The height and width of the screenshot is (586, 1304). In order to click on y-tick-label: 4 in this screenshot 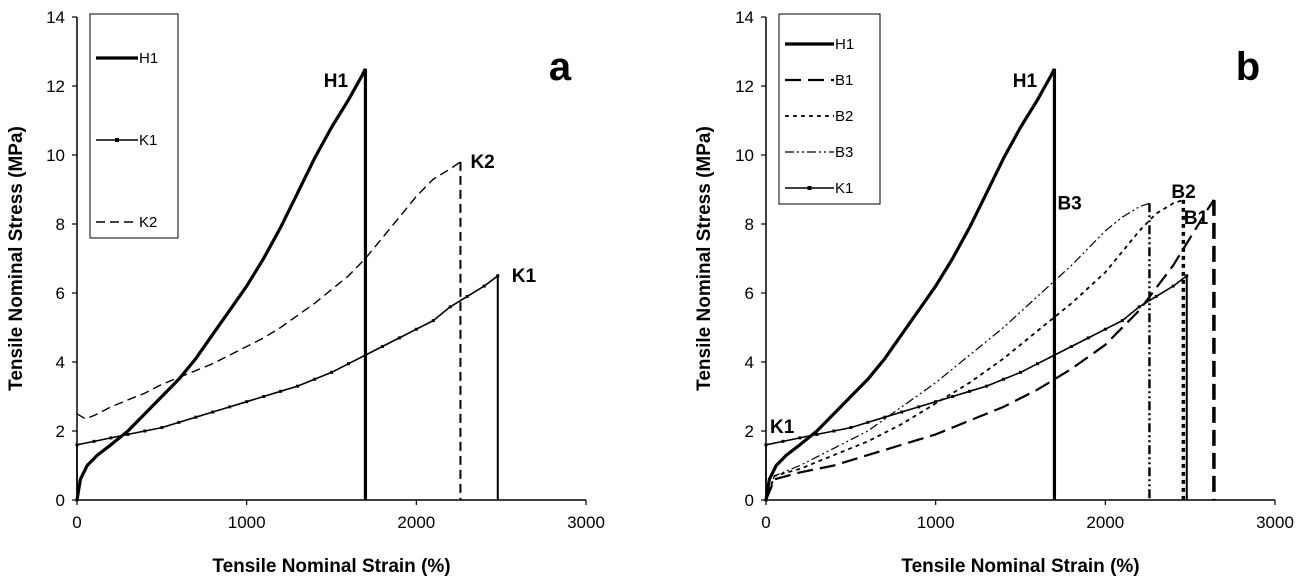, I will do `click(60, 362)`.